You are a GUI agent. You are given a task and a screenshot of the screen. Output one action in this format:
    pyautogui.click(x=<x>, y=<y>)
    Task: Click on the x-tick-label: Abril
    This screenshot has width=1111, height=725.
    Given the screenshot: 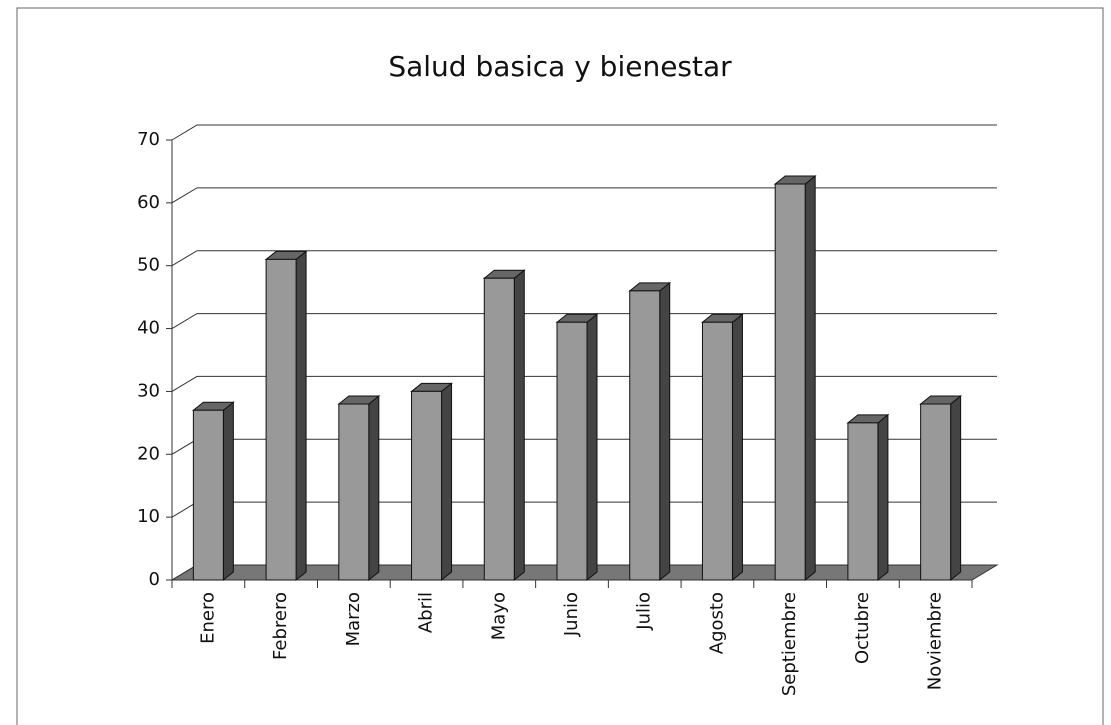 What is the action you would take?
    pyautogui.click(x=426, y=612)
    